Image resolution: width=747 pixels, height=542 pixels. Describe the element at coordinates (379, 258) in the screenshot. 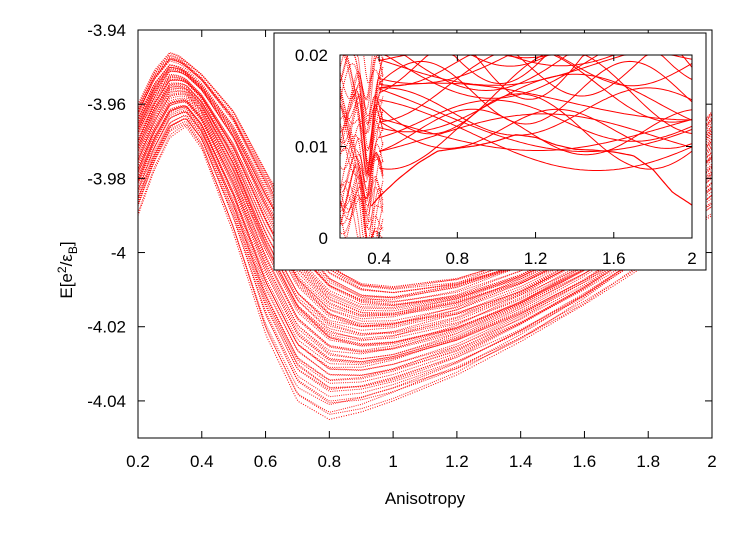

I see `inset-x-tick-label: 0.4` at that location.